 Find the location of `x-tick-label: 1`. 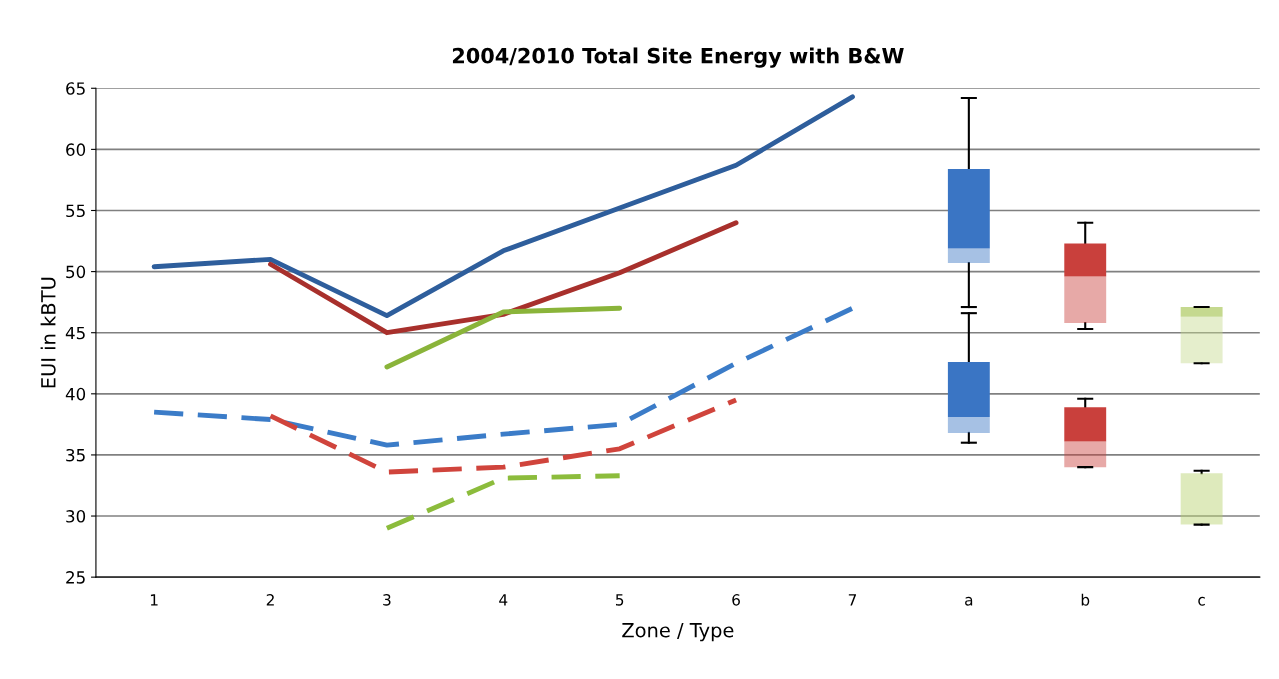

x-tick-label: 1 is located at coordinates (154, 600).